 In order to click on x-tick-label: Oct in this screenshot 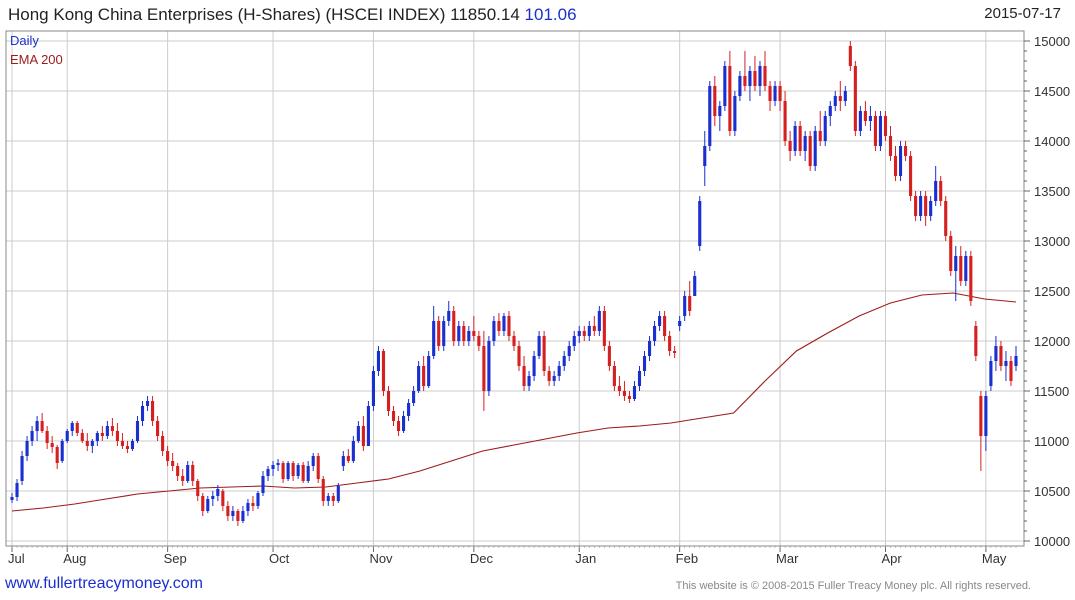, I will do `click(279, 558)`.